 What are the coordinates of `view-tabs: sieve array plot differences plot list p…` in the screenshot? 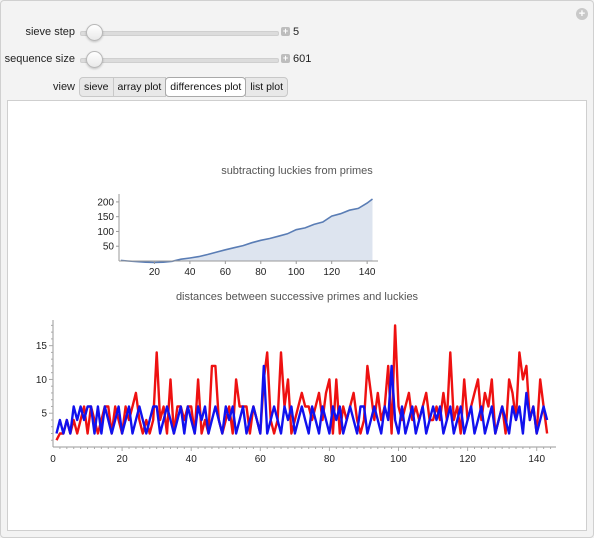 It's located at (184, 87).